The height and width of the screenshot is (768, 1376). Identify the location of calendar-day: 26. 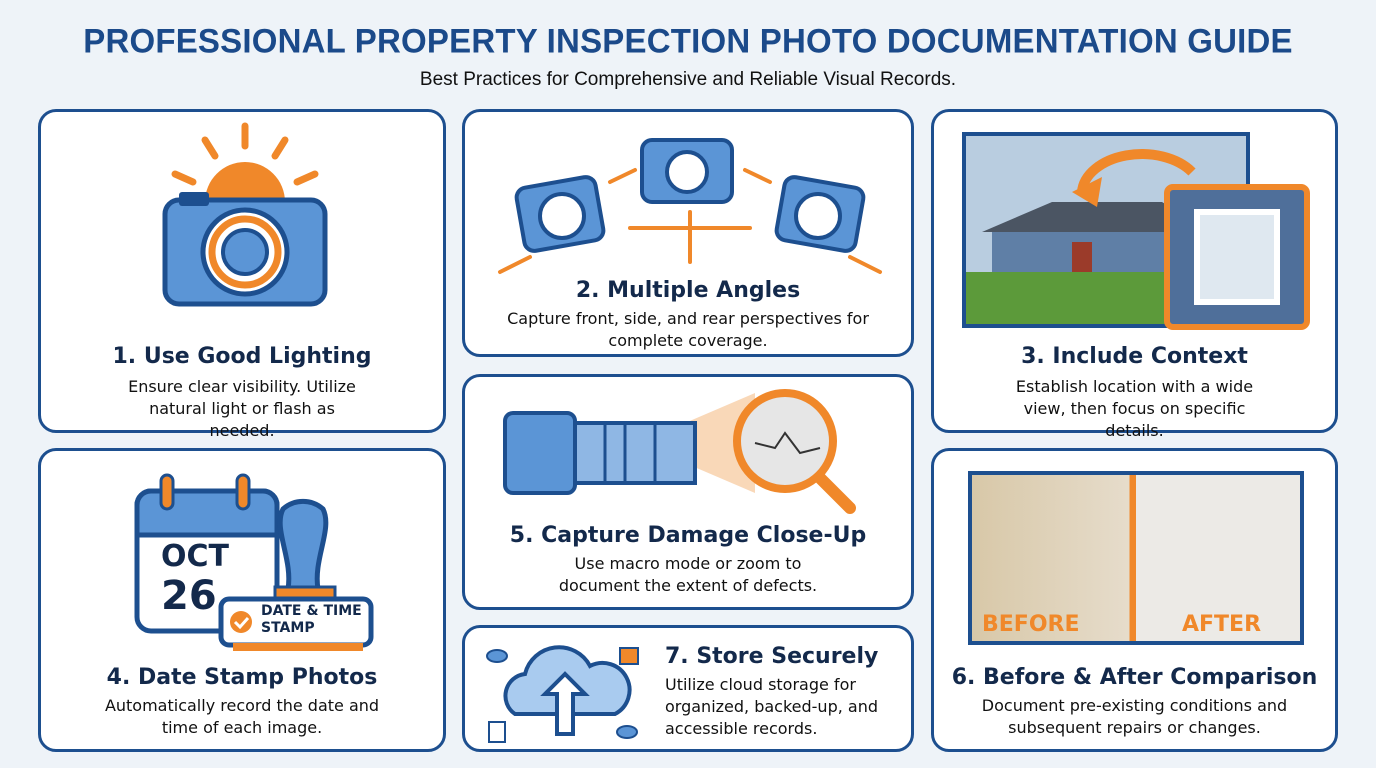
(189, 596).